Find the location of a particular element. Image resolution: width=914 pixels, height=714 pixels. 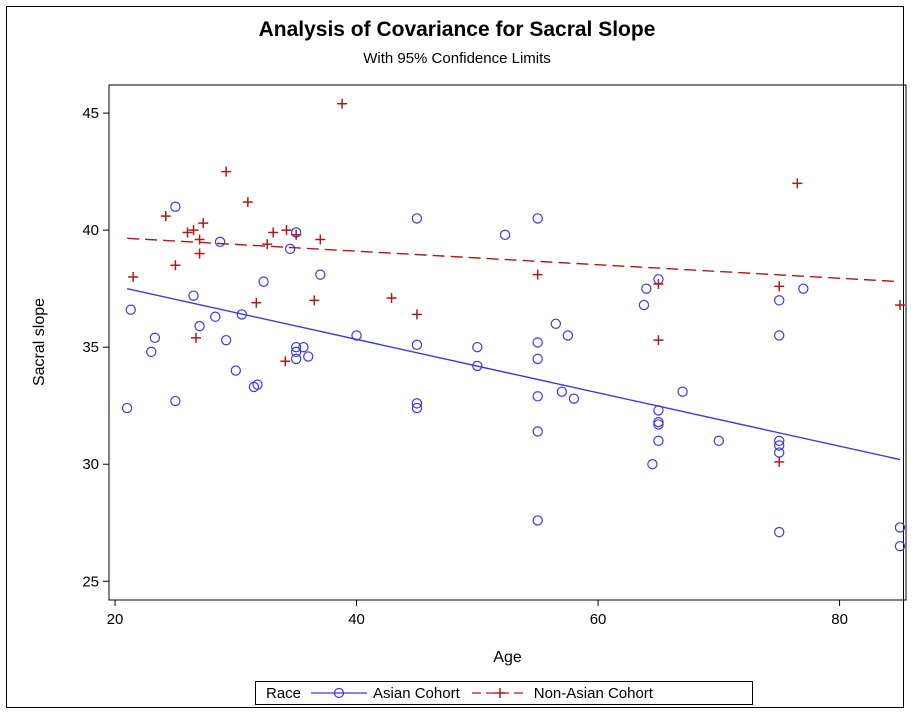

y-tick-label-3: 40 is located at coordinates (90, 230).